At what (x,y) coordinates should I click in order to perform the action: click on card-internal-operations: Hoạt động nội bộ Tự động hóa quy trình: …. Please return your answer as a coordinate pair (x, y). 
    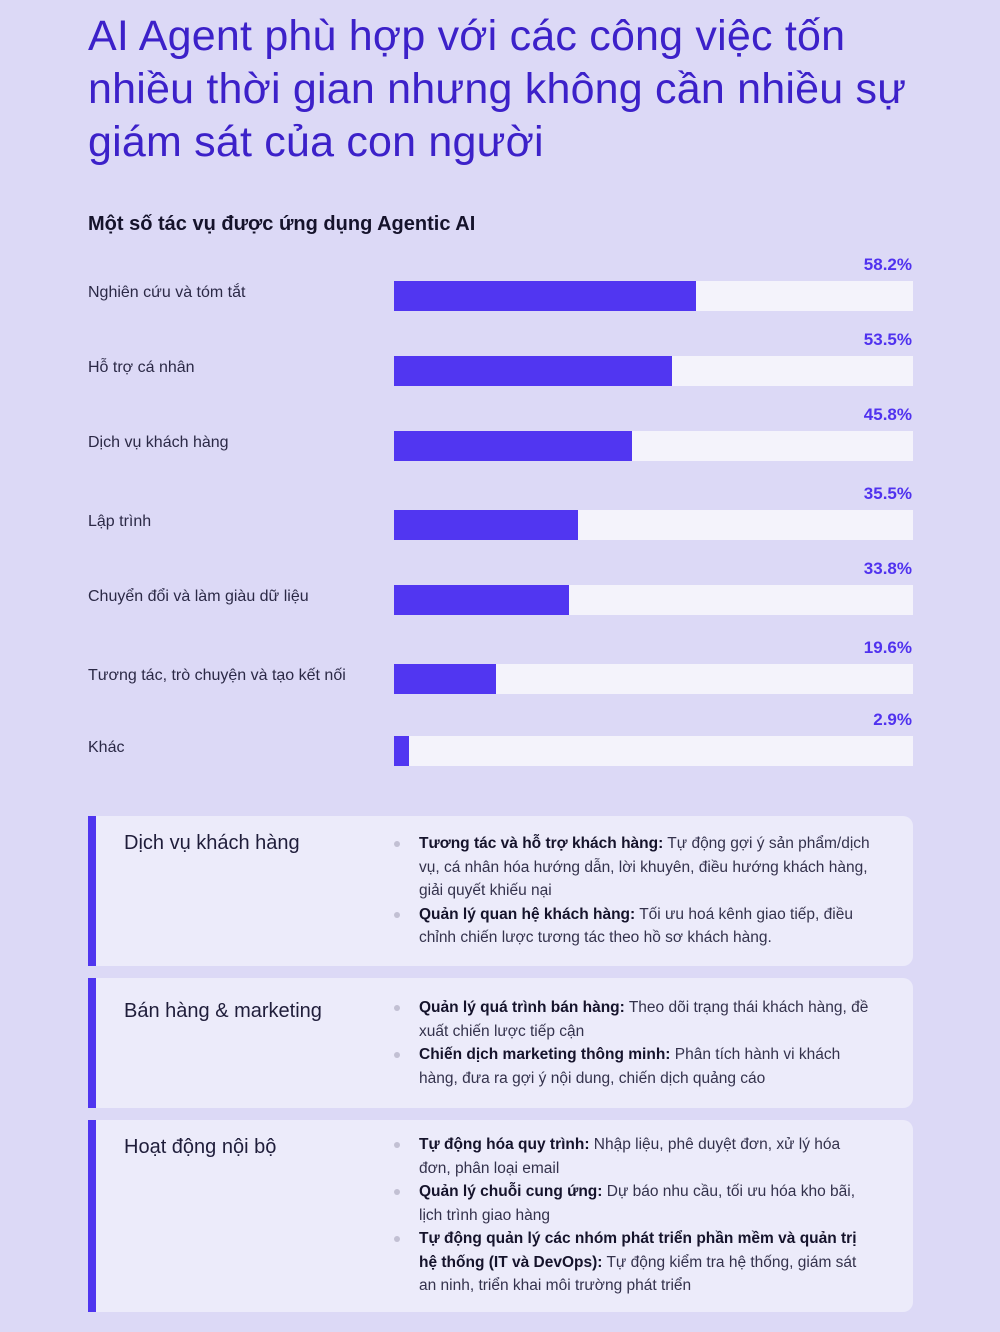
    Looking at the image, I should click on (500, 1216).